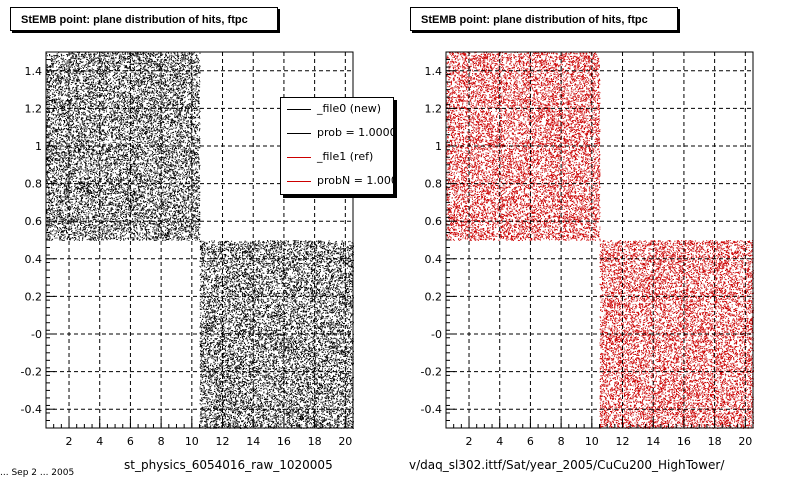 Image resolution: width=800 pixels, height=480 pixels. I want to click on x-tick-label-left: 8, so click(161, 441).